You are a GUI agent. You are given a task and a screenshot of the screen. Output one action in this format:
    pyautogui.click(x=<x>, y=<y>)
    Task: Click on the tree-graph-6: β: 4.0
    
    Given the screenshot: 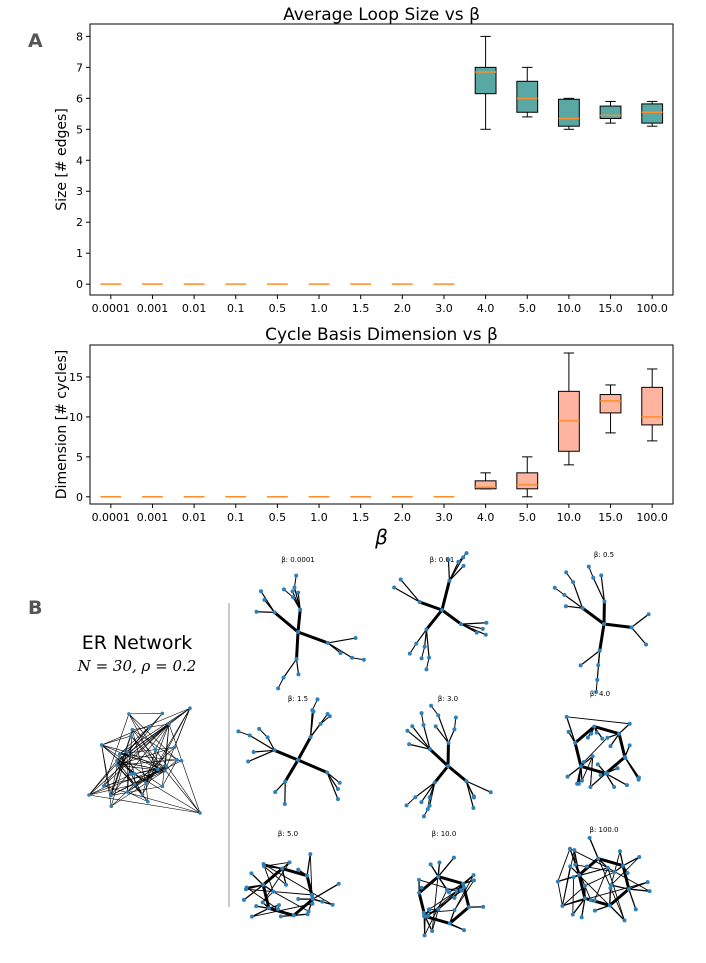 What is the action you would take?
    pyautogui.click(x=602, y=739)
    